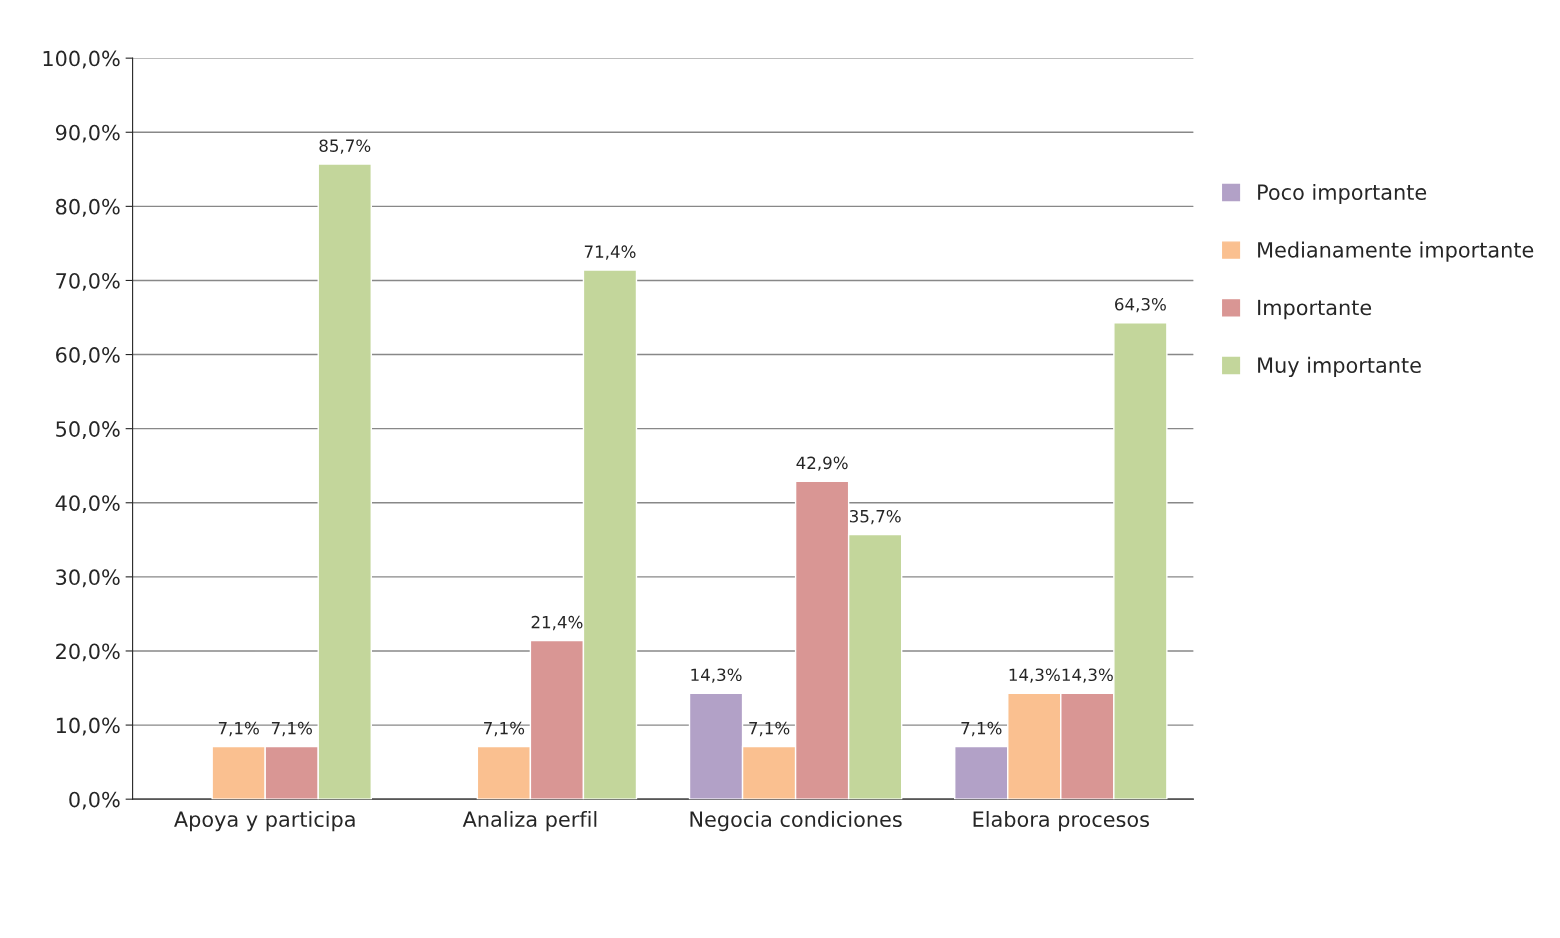 This screenshot has width=1560, height=938. Describe the element at coordinates (345, 146) in the screenshot. I see `data-label: 85,7%` at that location.